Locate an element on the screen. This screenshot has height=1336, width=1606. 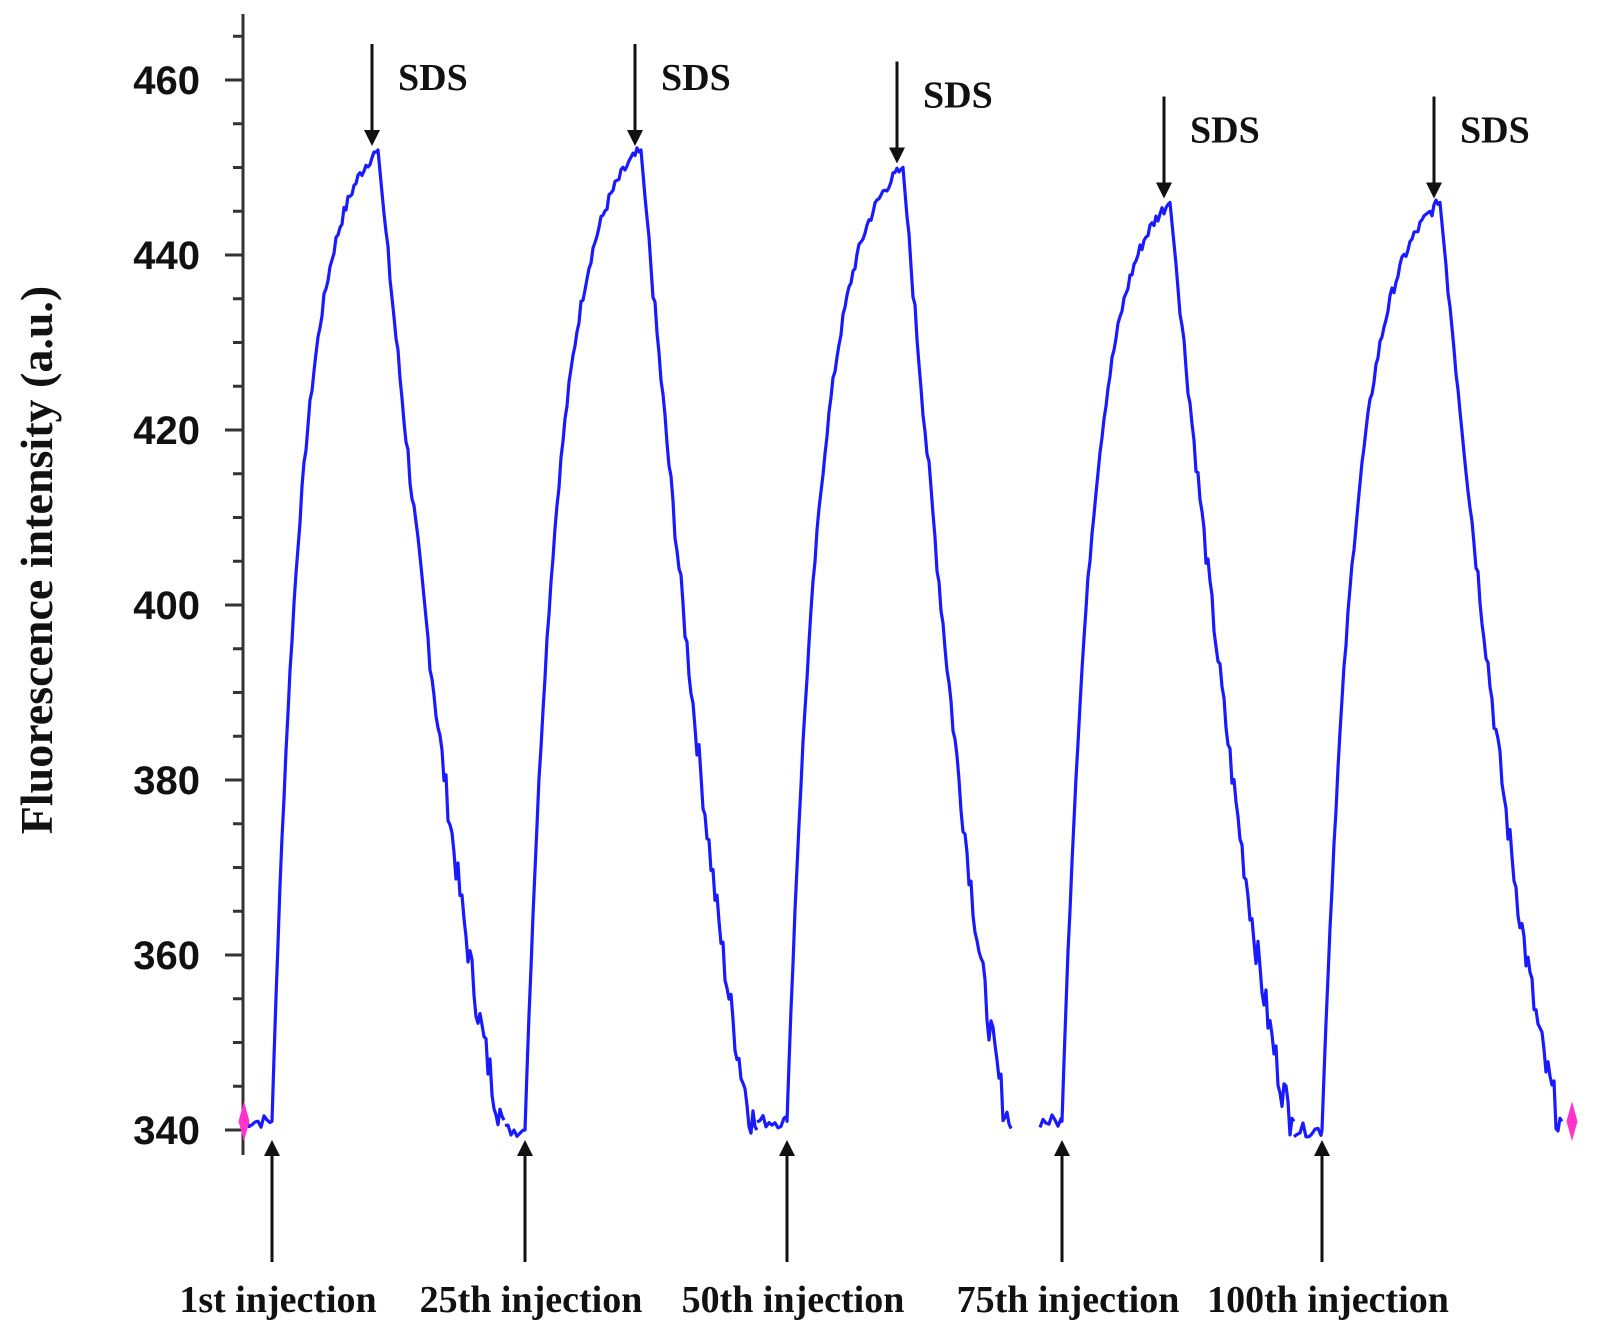
y-tick-label: 380 is located at coordinates (166, 781).